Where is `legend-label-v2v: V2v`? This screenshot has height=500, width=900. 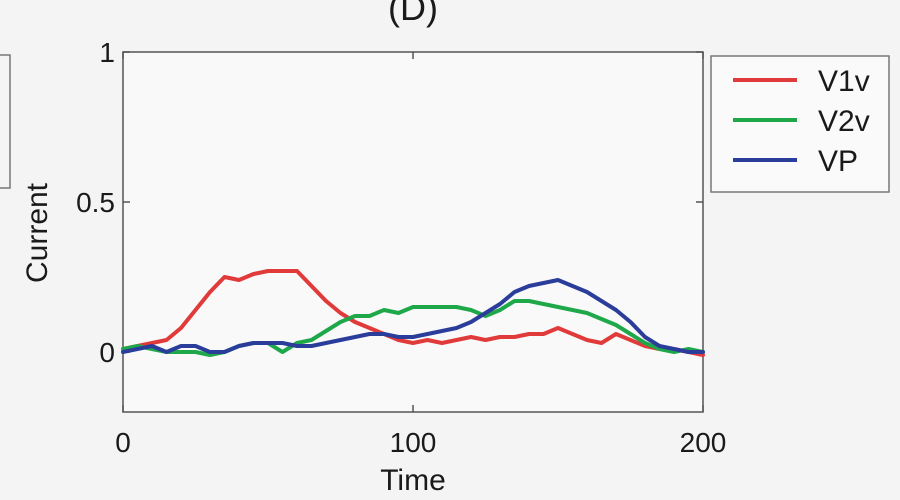
legend-label-v2v: V2v is located at coordinates (844, 121).